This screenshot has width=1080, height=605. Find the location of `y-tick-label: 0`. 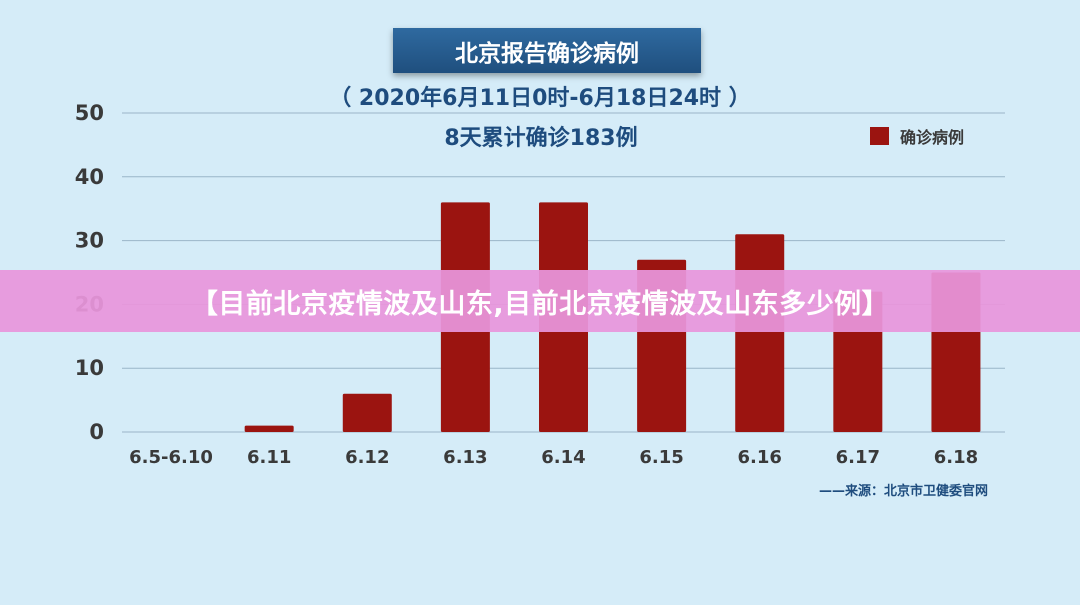

y-tick-label: 0 is located at coordinates (96, 432).